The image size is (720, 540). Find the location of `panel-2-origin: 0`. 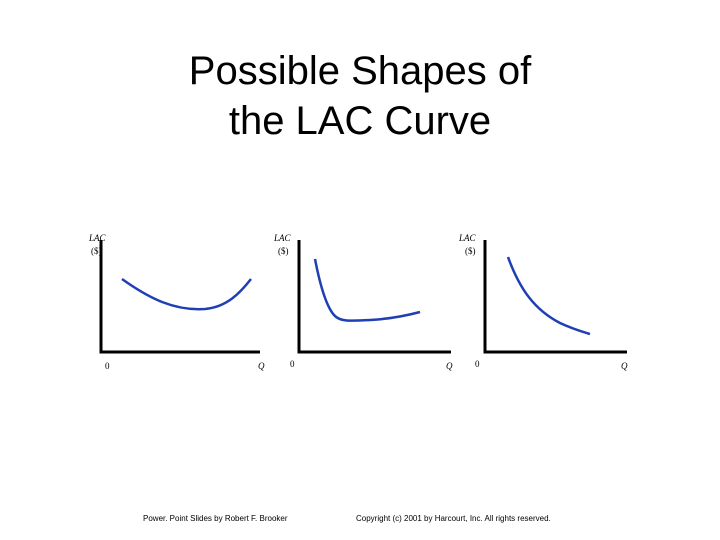

panel-2-origin: 0 is located at coordinates (292, 364).